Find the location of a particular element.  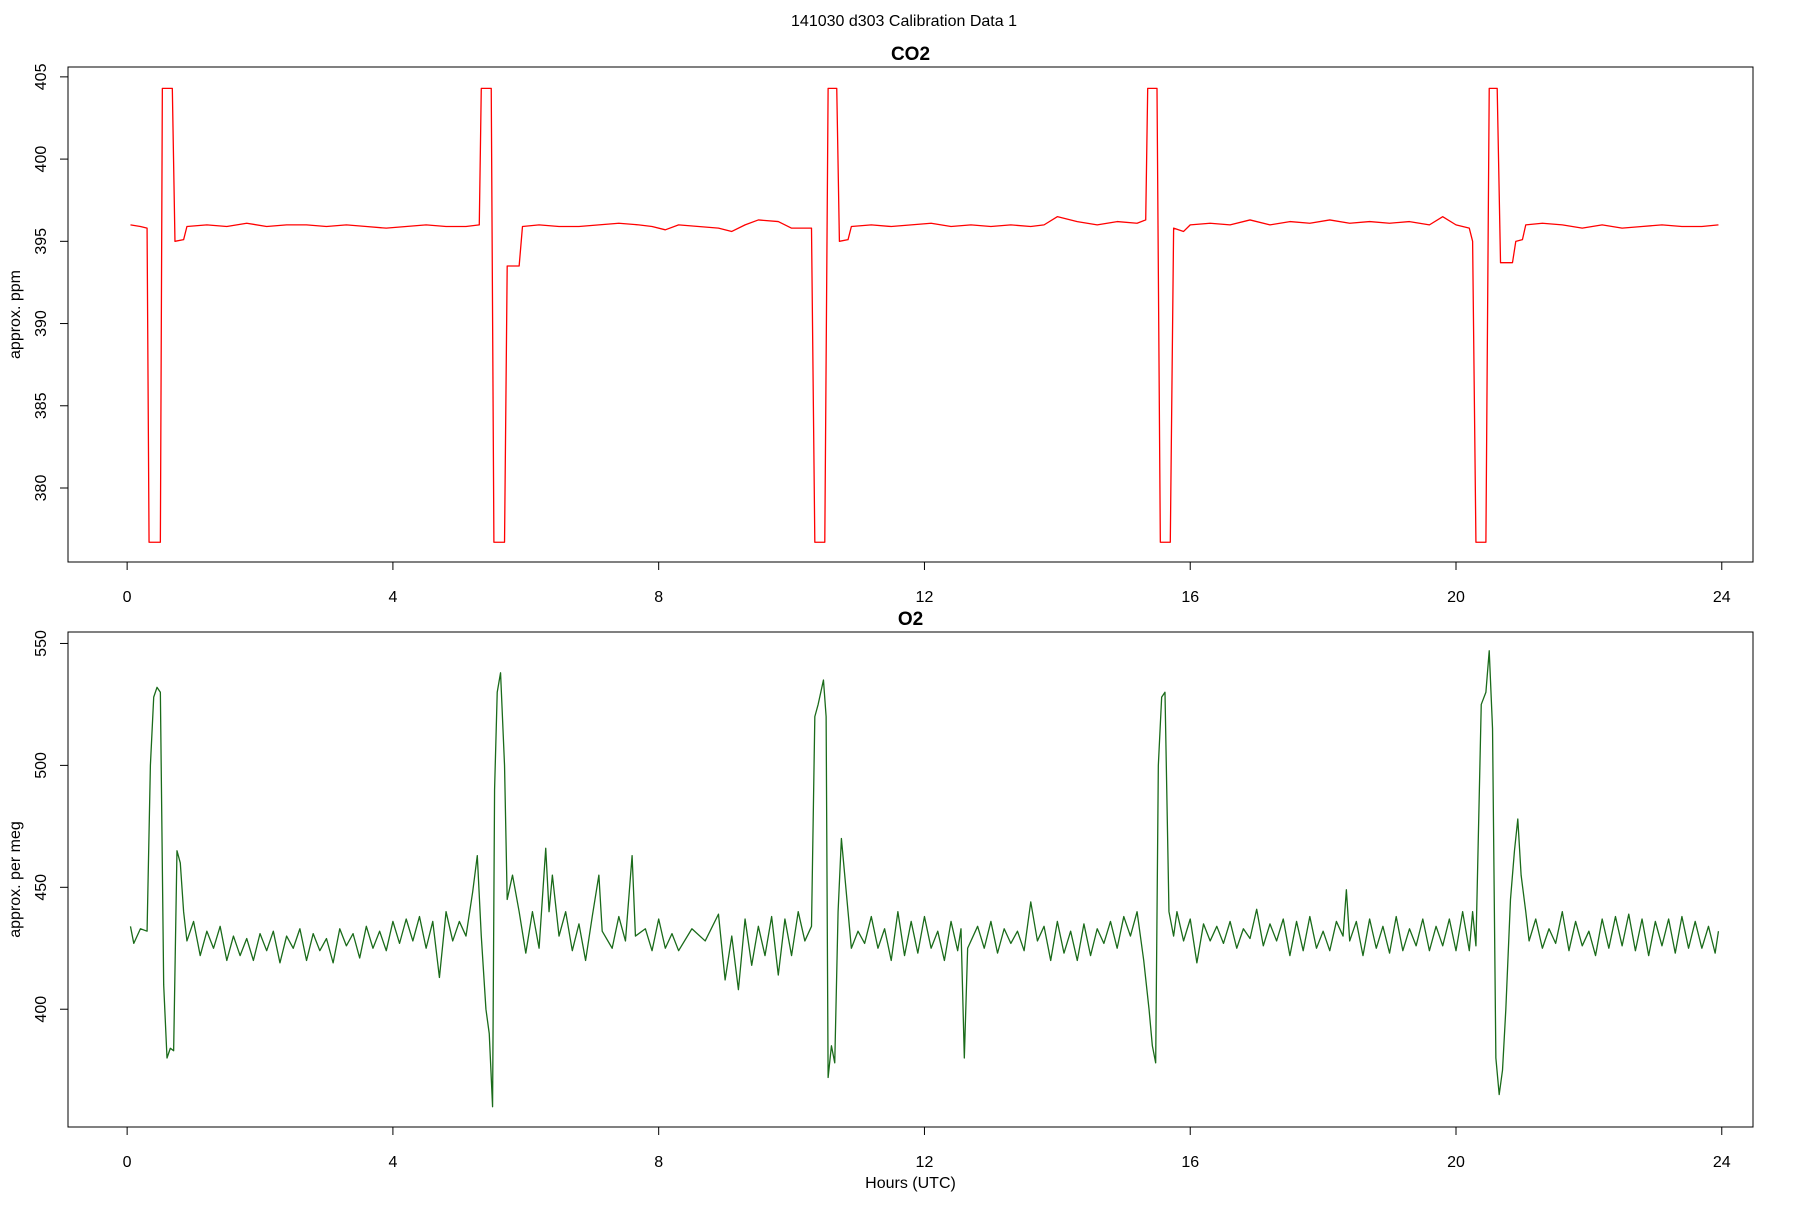

x-axis-label: Hours (UTC) is located at coordinates (910, 1183).